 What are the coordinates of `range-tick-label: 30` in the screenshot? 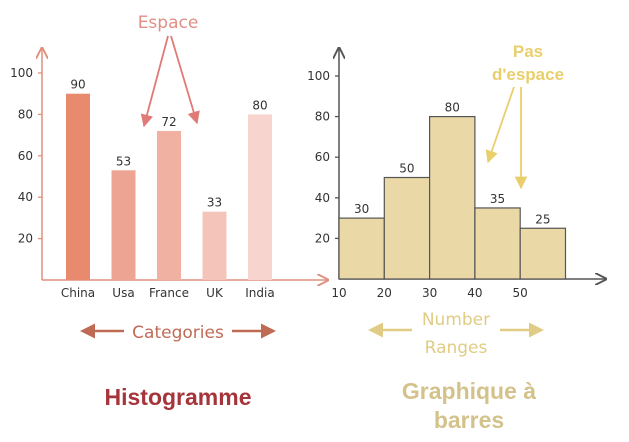 It's located at (429, 293).